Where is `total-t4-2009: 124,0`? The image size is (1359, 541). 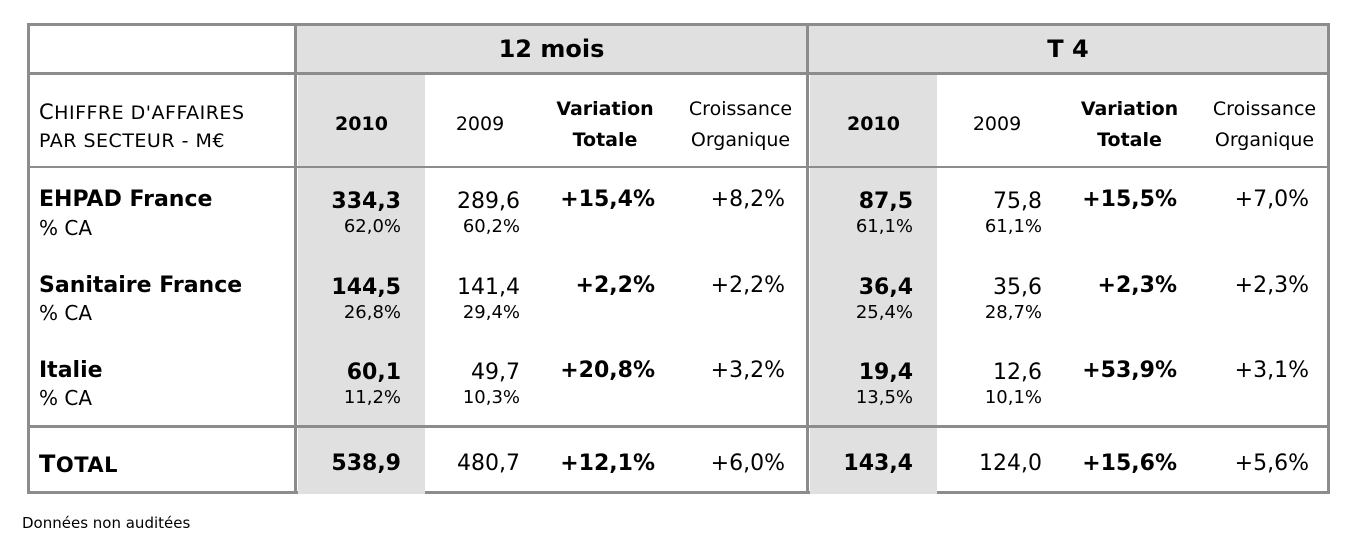
total-t4-2009: 124,0 is located at coordinates (1010, 463).